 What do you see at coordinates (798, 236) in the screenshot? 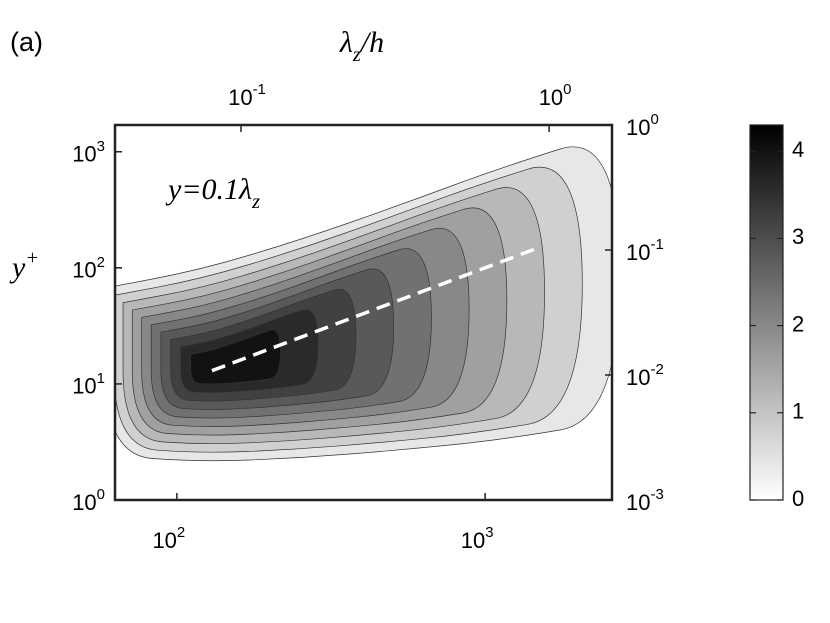
I see `colorbar-tick-label: 3` at bounding box center [798, 236].